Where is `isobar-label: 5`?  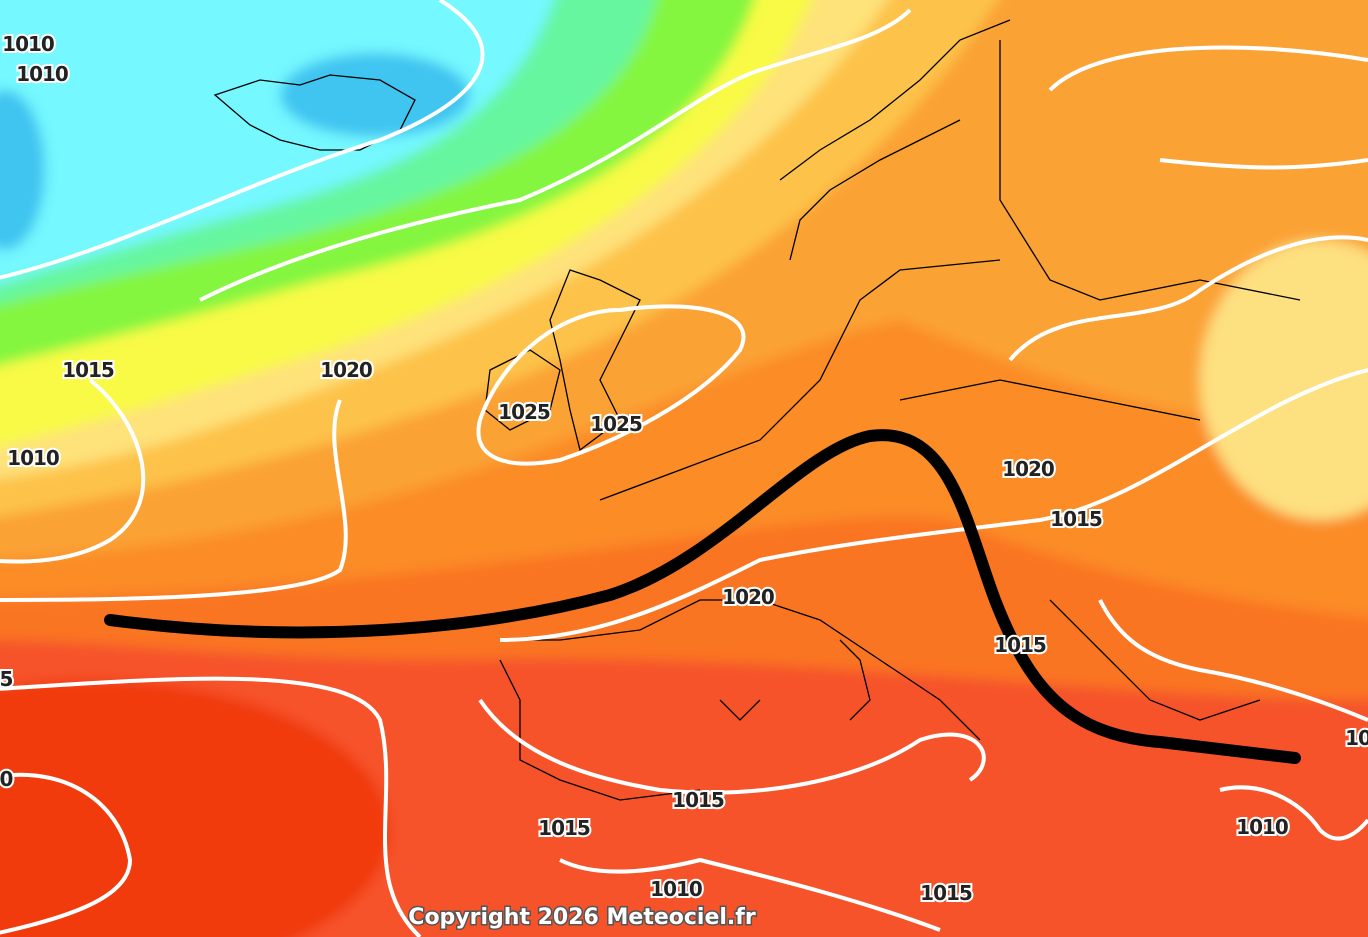
isobar-label: 5 is located at coordinates (6, 679).